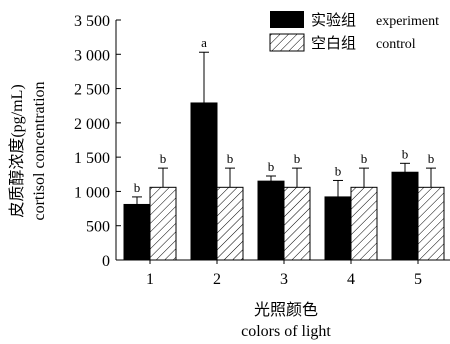 The image size is (450, 344). Describe the element at coordinates (92, 158) in the screenshot. I see `y-tick-label-1500: 1 500` at that location.